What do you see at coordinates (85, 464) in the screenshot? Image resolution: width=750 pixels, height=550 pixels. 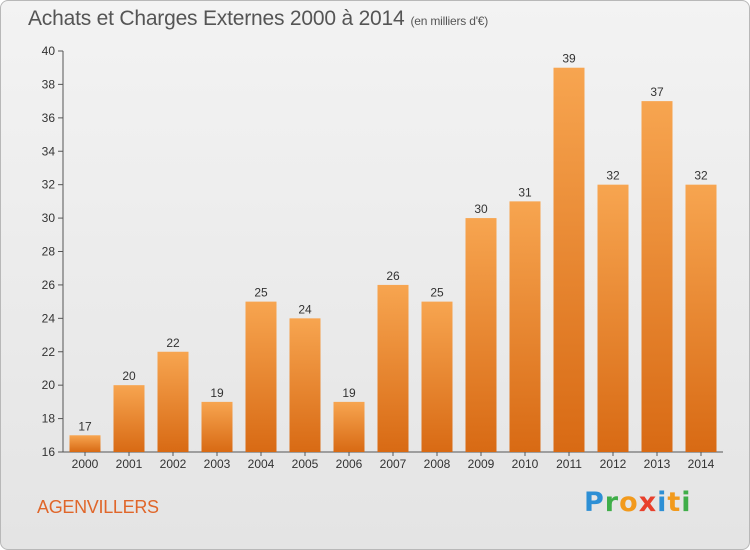 I see `x-tick-label: 2000` at bounding box center [85, 464].